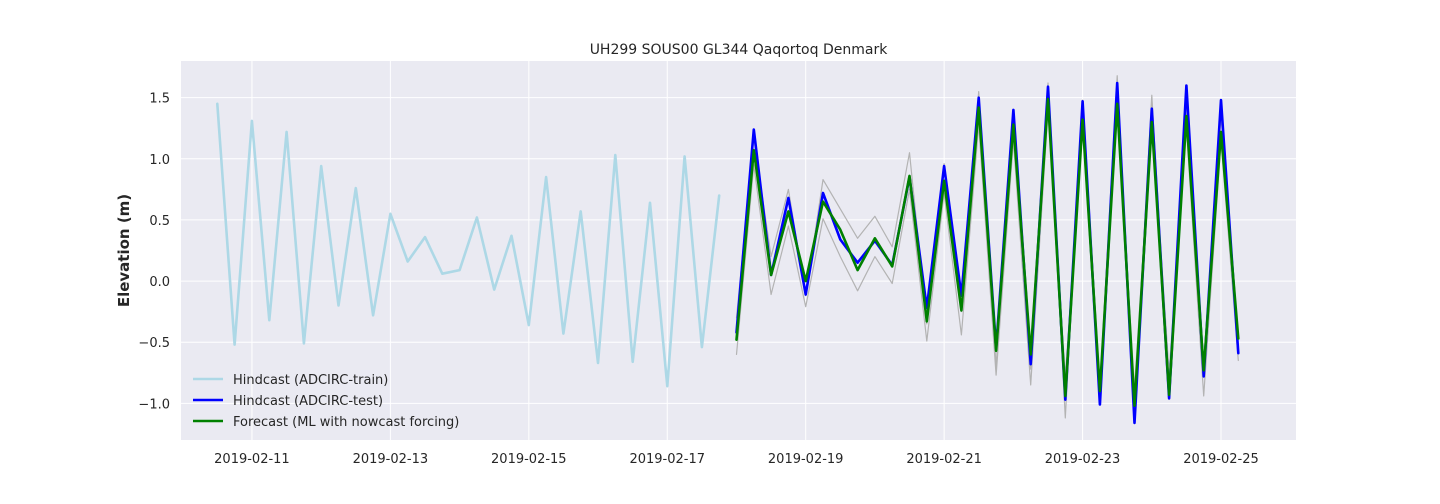 Image resolution: width=1440 pixels, height=504 pixels. Describe the element at coordinates (1083, 459) in the screenshot. I see `x-tick-label: 2019-02-23` at that location.